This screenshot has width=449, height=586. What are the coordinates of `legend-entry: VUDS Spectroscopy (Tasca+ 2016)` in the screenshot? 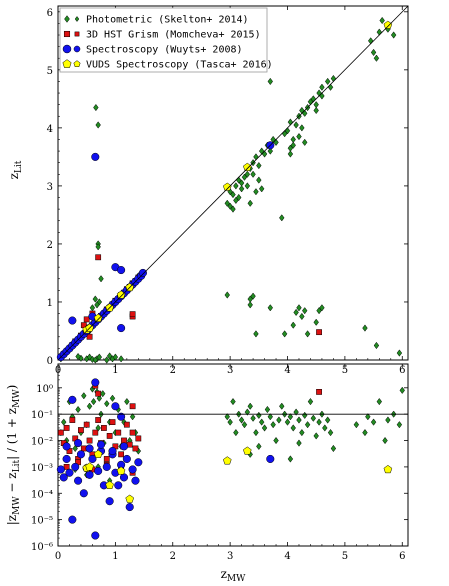 It's located at (167, 65).